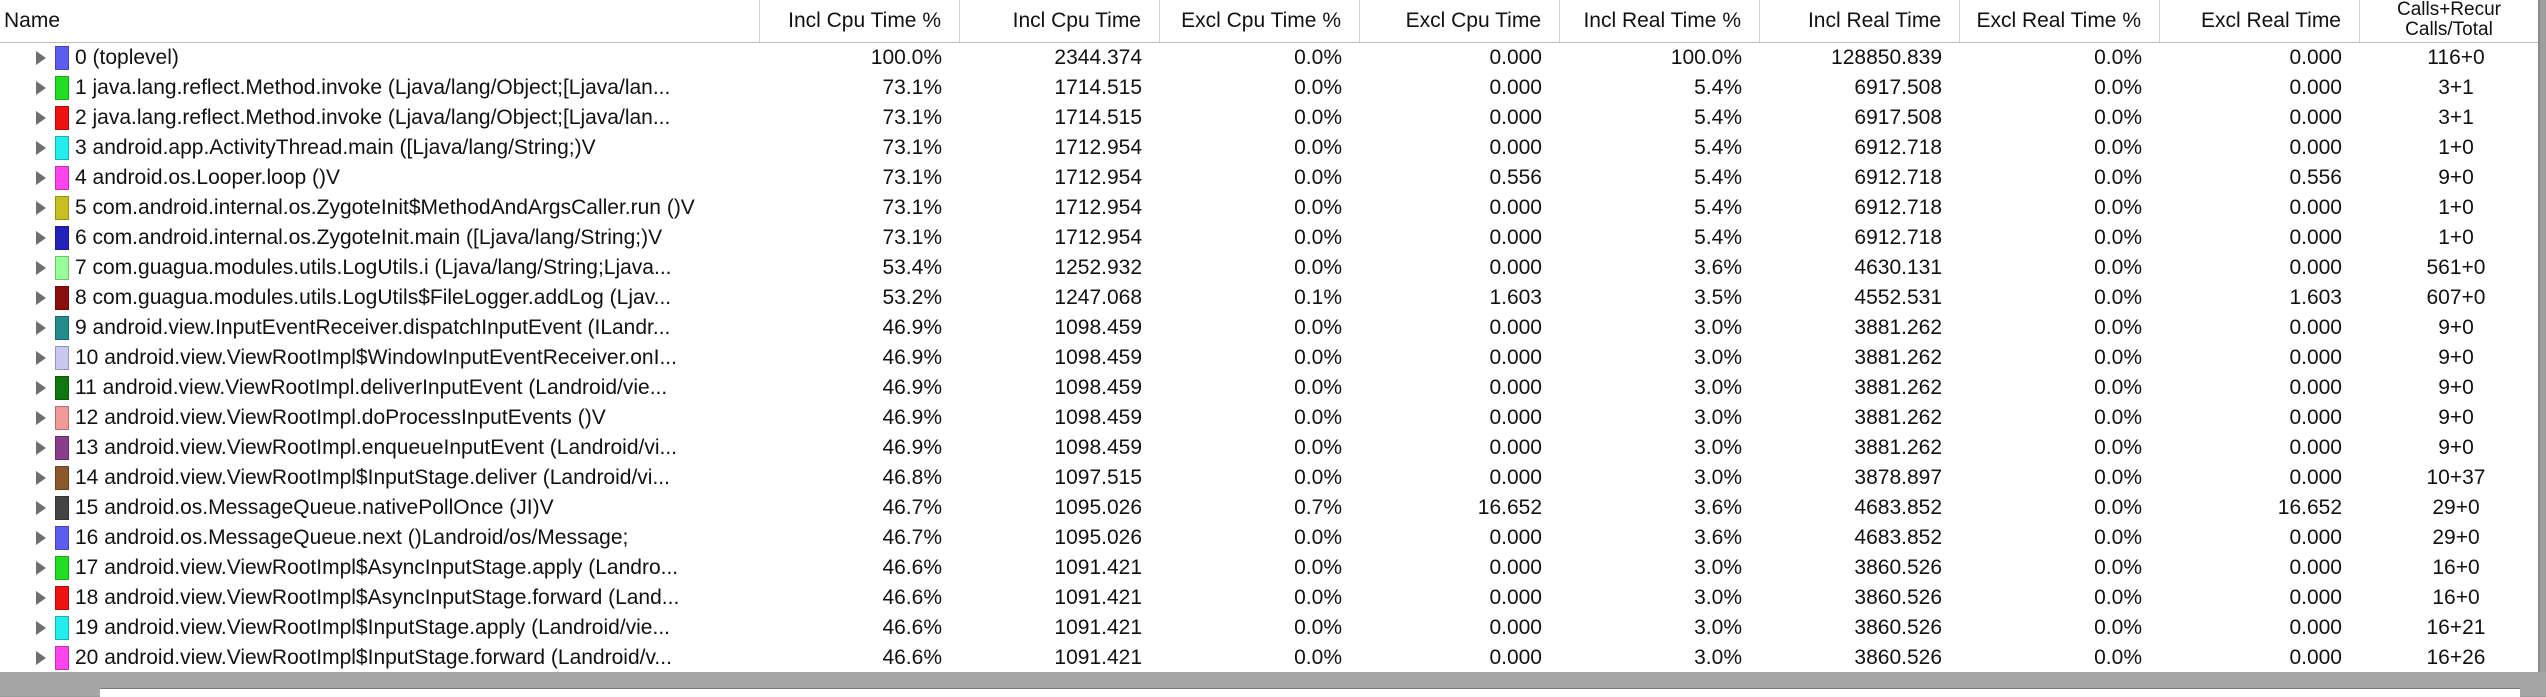 The width and height of the screenshot is (2546, 697). I want to click on column-header-incl-cpu: Incl Cpu Time, so click(1060, 21).